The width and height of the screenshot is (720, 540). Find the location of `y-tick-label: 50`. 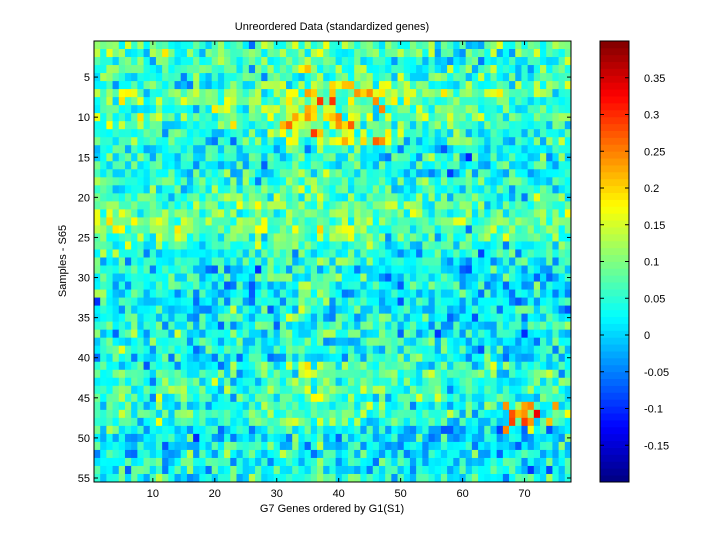

y-tick-label: 50 is located at coordinates (84, 439).